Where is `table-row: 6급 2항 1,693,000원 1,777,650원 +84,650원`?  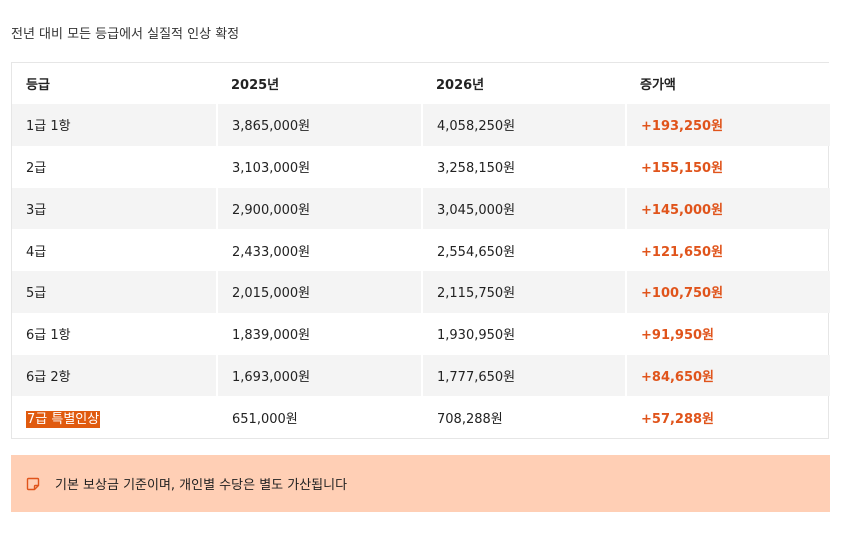 table-row: 6급 2항 1,693,000원 1,777,650원 +84,650원 is located at coordinates (421, 375).